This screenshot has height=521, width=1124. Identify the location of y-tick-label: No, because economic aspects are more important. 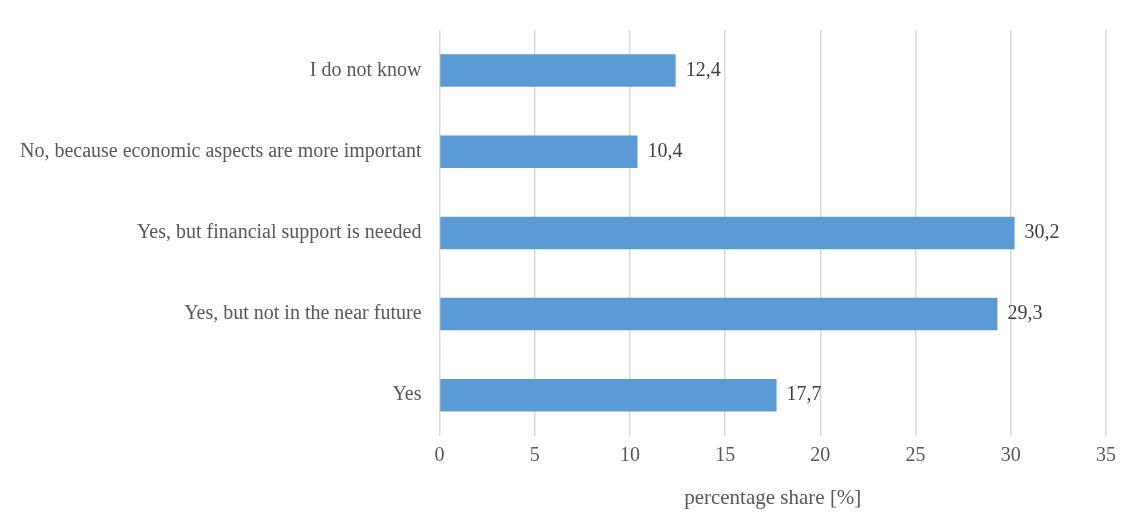
(220, 150).